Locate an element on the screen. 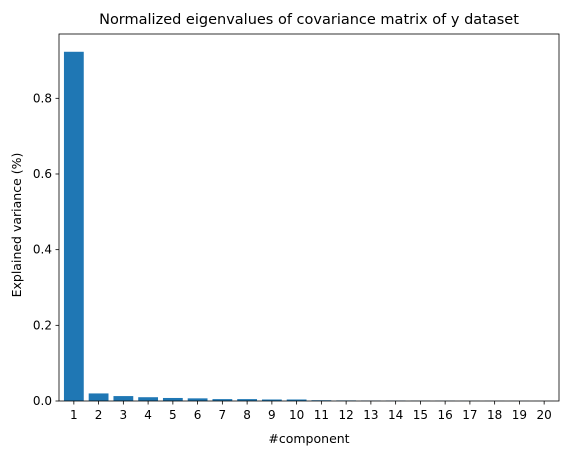 The height and width of the screenshot is (455, 567). x-tick-label-12: 12 is located at coordinates (345, 415).